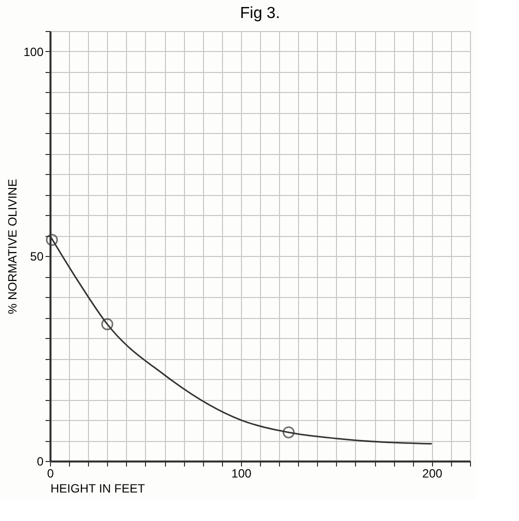 The width and height of the screenshot is (519, 521). Describe the element at coordinates (12, 246) in the screenshot. I see `y-axis-title: % NORMATIVE OLIVINE` at that location.